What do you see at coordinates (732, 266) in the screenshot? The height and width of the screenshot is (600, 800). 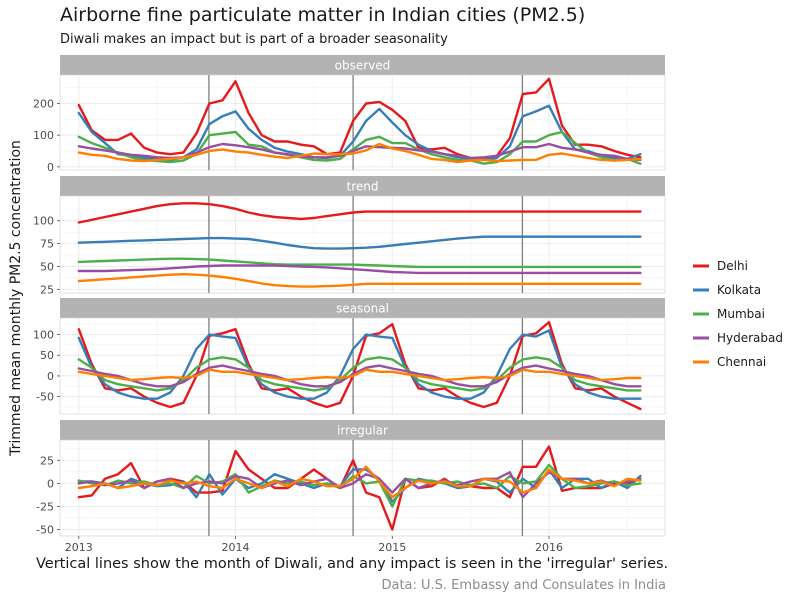 I see `legend-label-delhi: Delhi` at bounding box center [732, 266].